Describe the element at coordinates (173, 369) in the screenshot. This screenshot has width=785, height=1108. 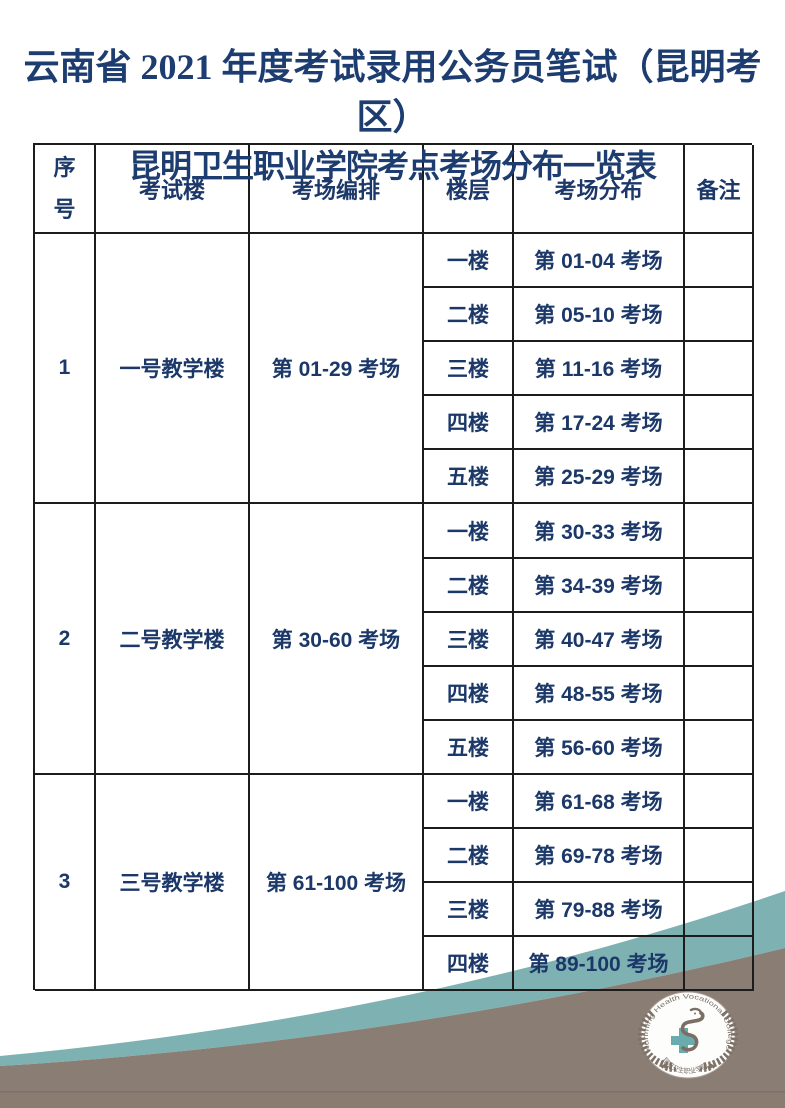
I see `section-building: 一号教学楼` at that location.